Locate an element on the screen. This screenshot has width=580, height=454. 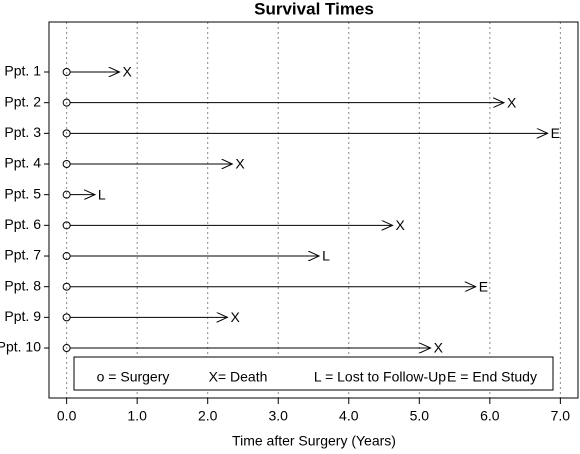
legend-box is located at coordinates (313, 373).